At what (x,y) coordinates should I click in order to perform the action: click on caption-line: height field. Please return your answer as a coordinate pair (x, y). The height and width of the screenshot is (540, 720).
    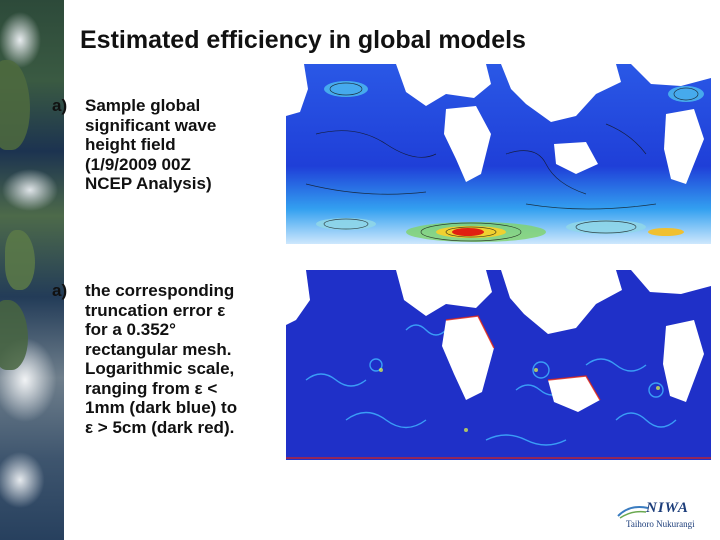
    Looking at the image, I should click on (130, 144).